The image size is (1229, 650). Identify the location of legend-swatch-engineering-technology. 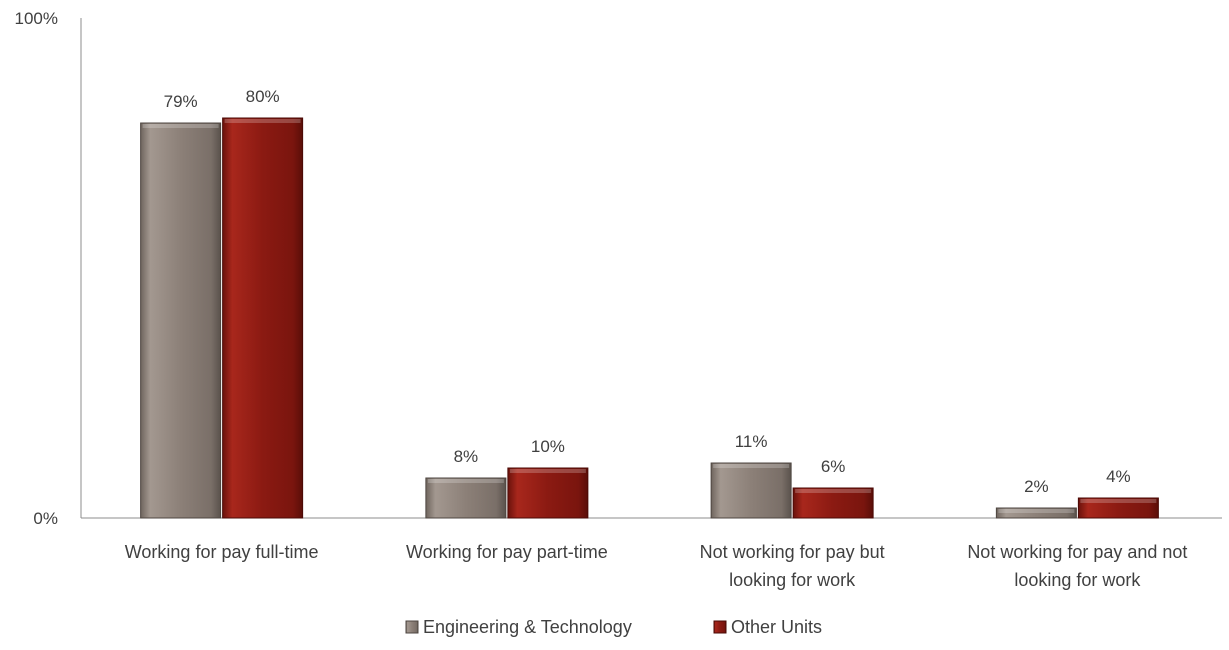
(412, 627).